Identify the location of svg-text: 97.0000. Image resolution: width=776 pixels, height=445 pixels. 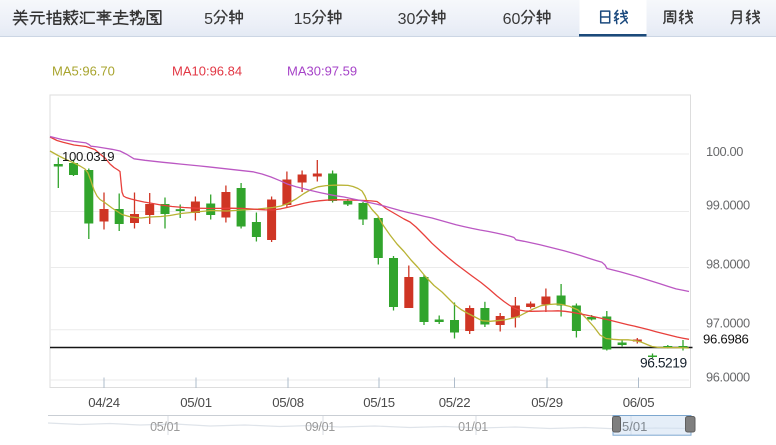
(728, 323).